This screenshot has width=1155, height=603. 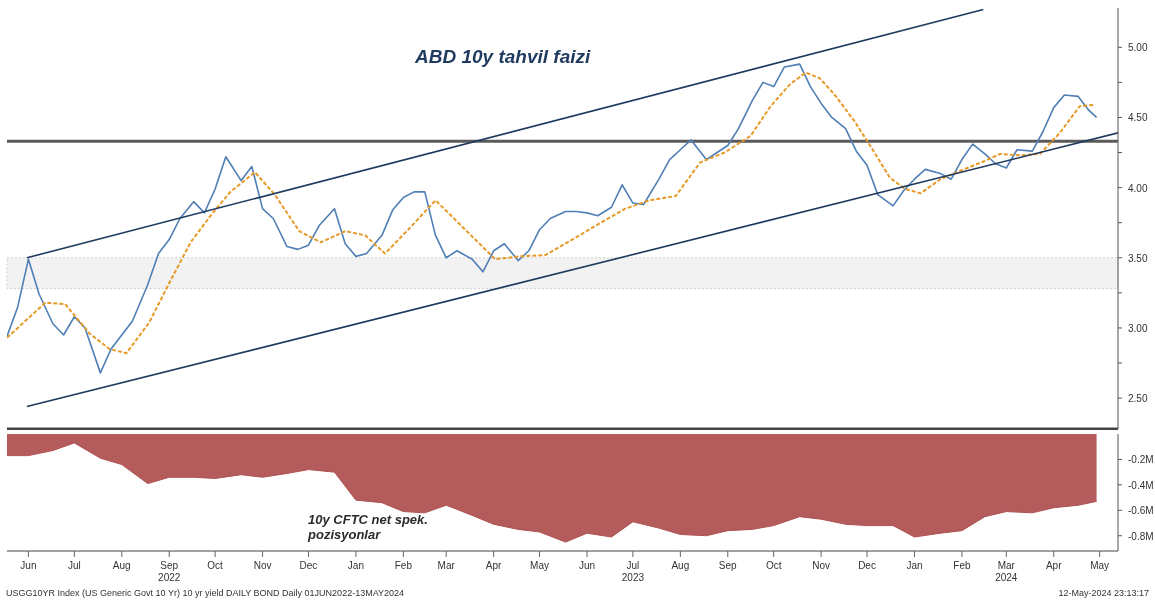 What do you see at coordinates (633, 571) in the screenshot?
I see `x-tick-label: Jul 2023` at bounding box center [633, 571].